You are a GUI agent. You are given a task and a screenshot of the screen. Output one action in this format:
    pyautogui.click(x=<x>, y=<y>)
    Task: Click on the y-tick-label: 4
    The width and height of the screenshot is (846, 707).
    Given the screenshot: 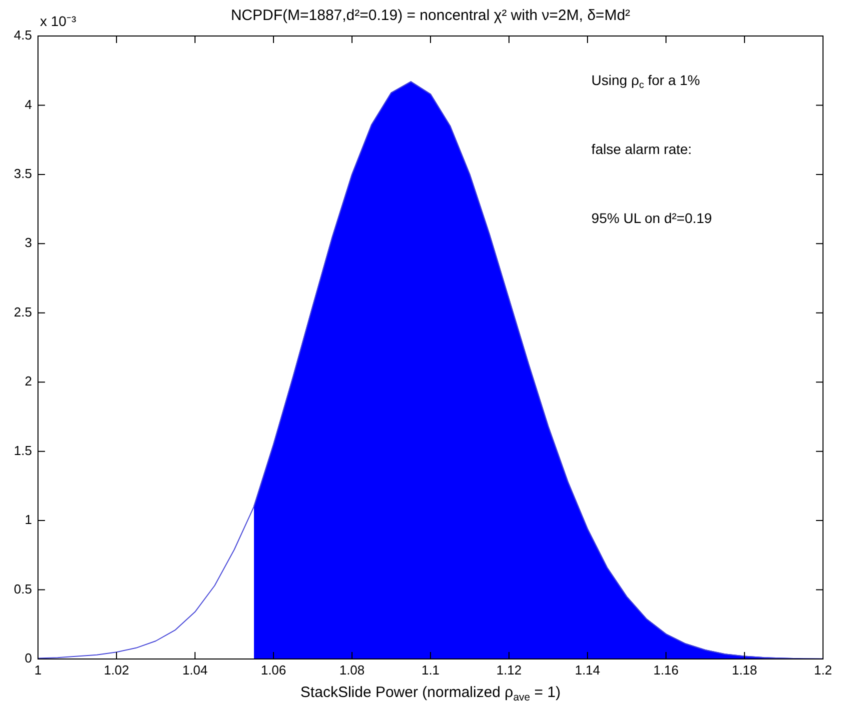 What is the action you would take?
    pyautogui.click(x=28, y=104)
    